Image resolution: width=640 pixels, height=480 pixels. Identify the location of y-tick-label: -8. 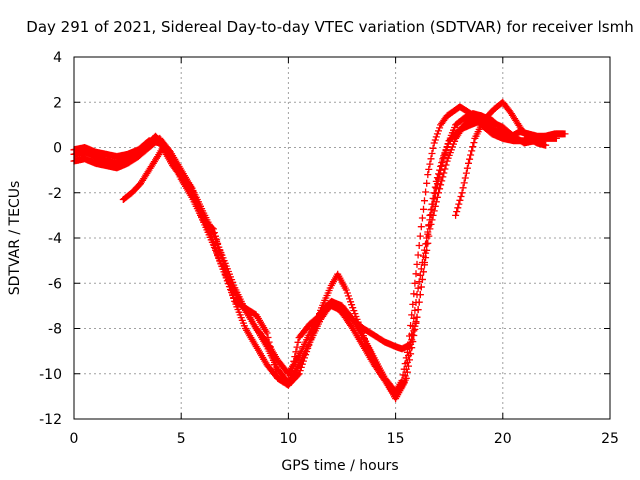
(55, 330).